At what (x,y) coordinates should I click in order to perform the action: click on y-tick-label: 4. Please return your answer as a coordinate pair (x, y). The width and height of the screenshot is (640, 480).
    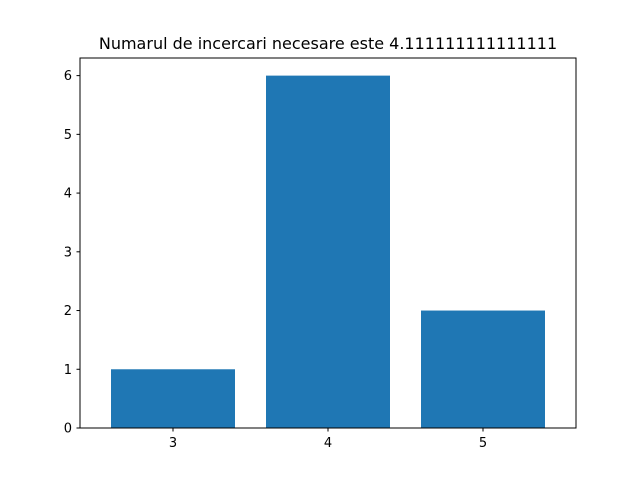
    Looking at the image, I should click on (68, 194).